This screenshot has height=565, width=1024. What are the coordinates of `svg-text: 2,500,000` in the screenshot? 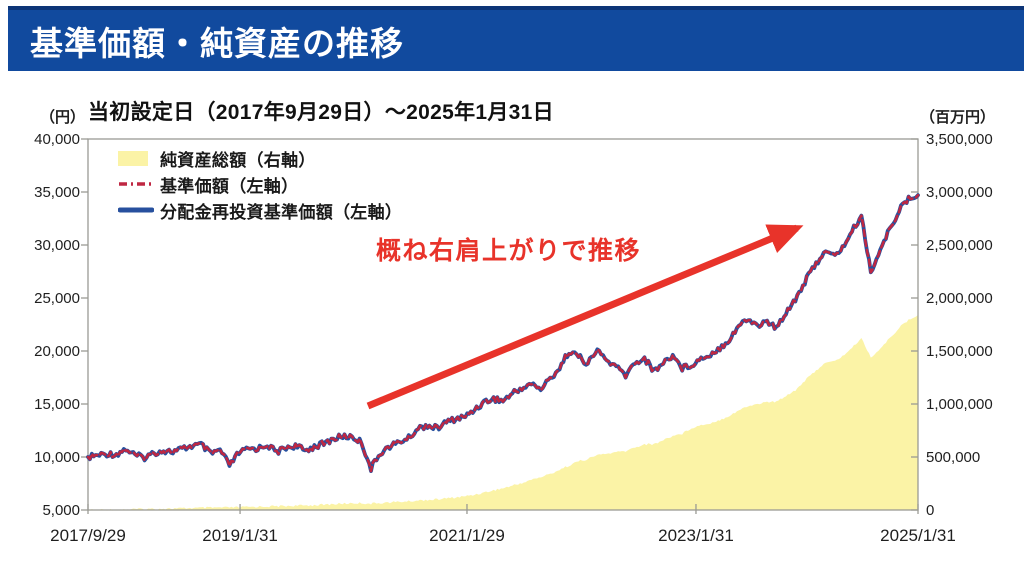 It's located at (959, 245).